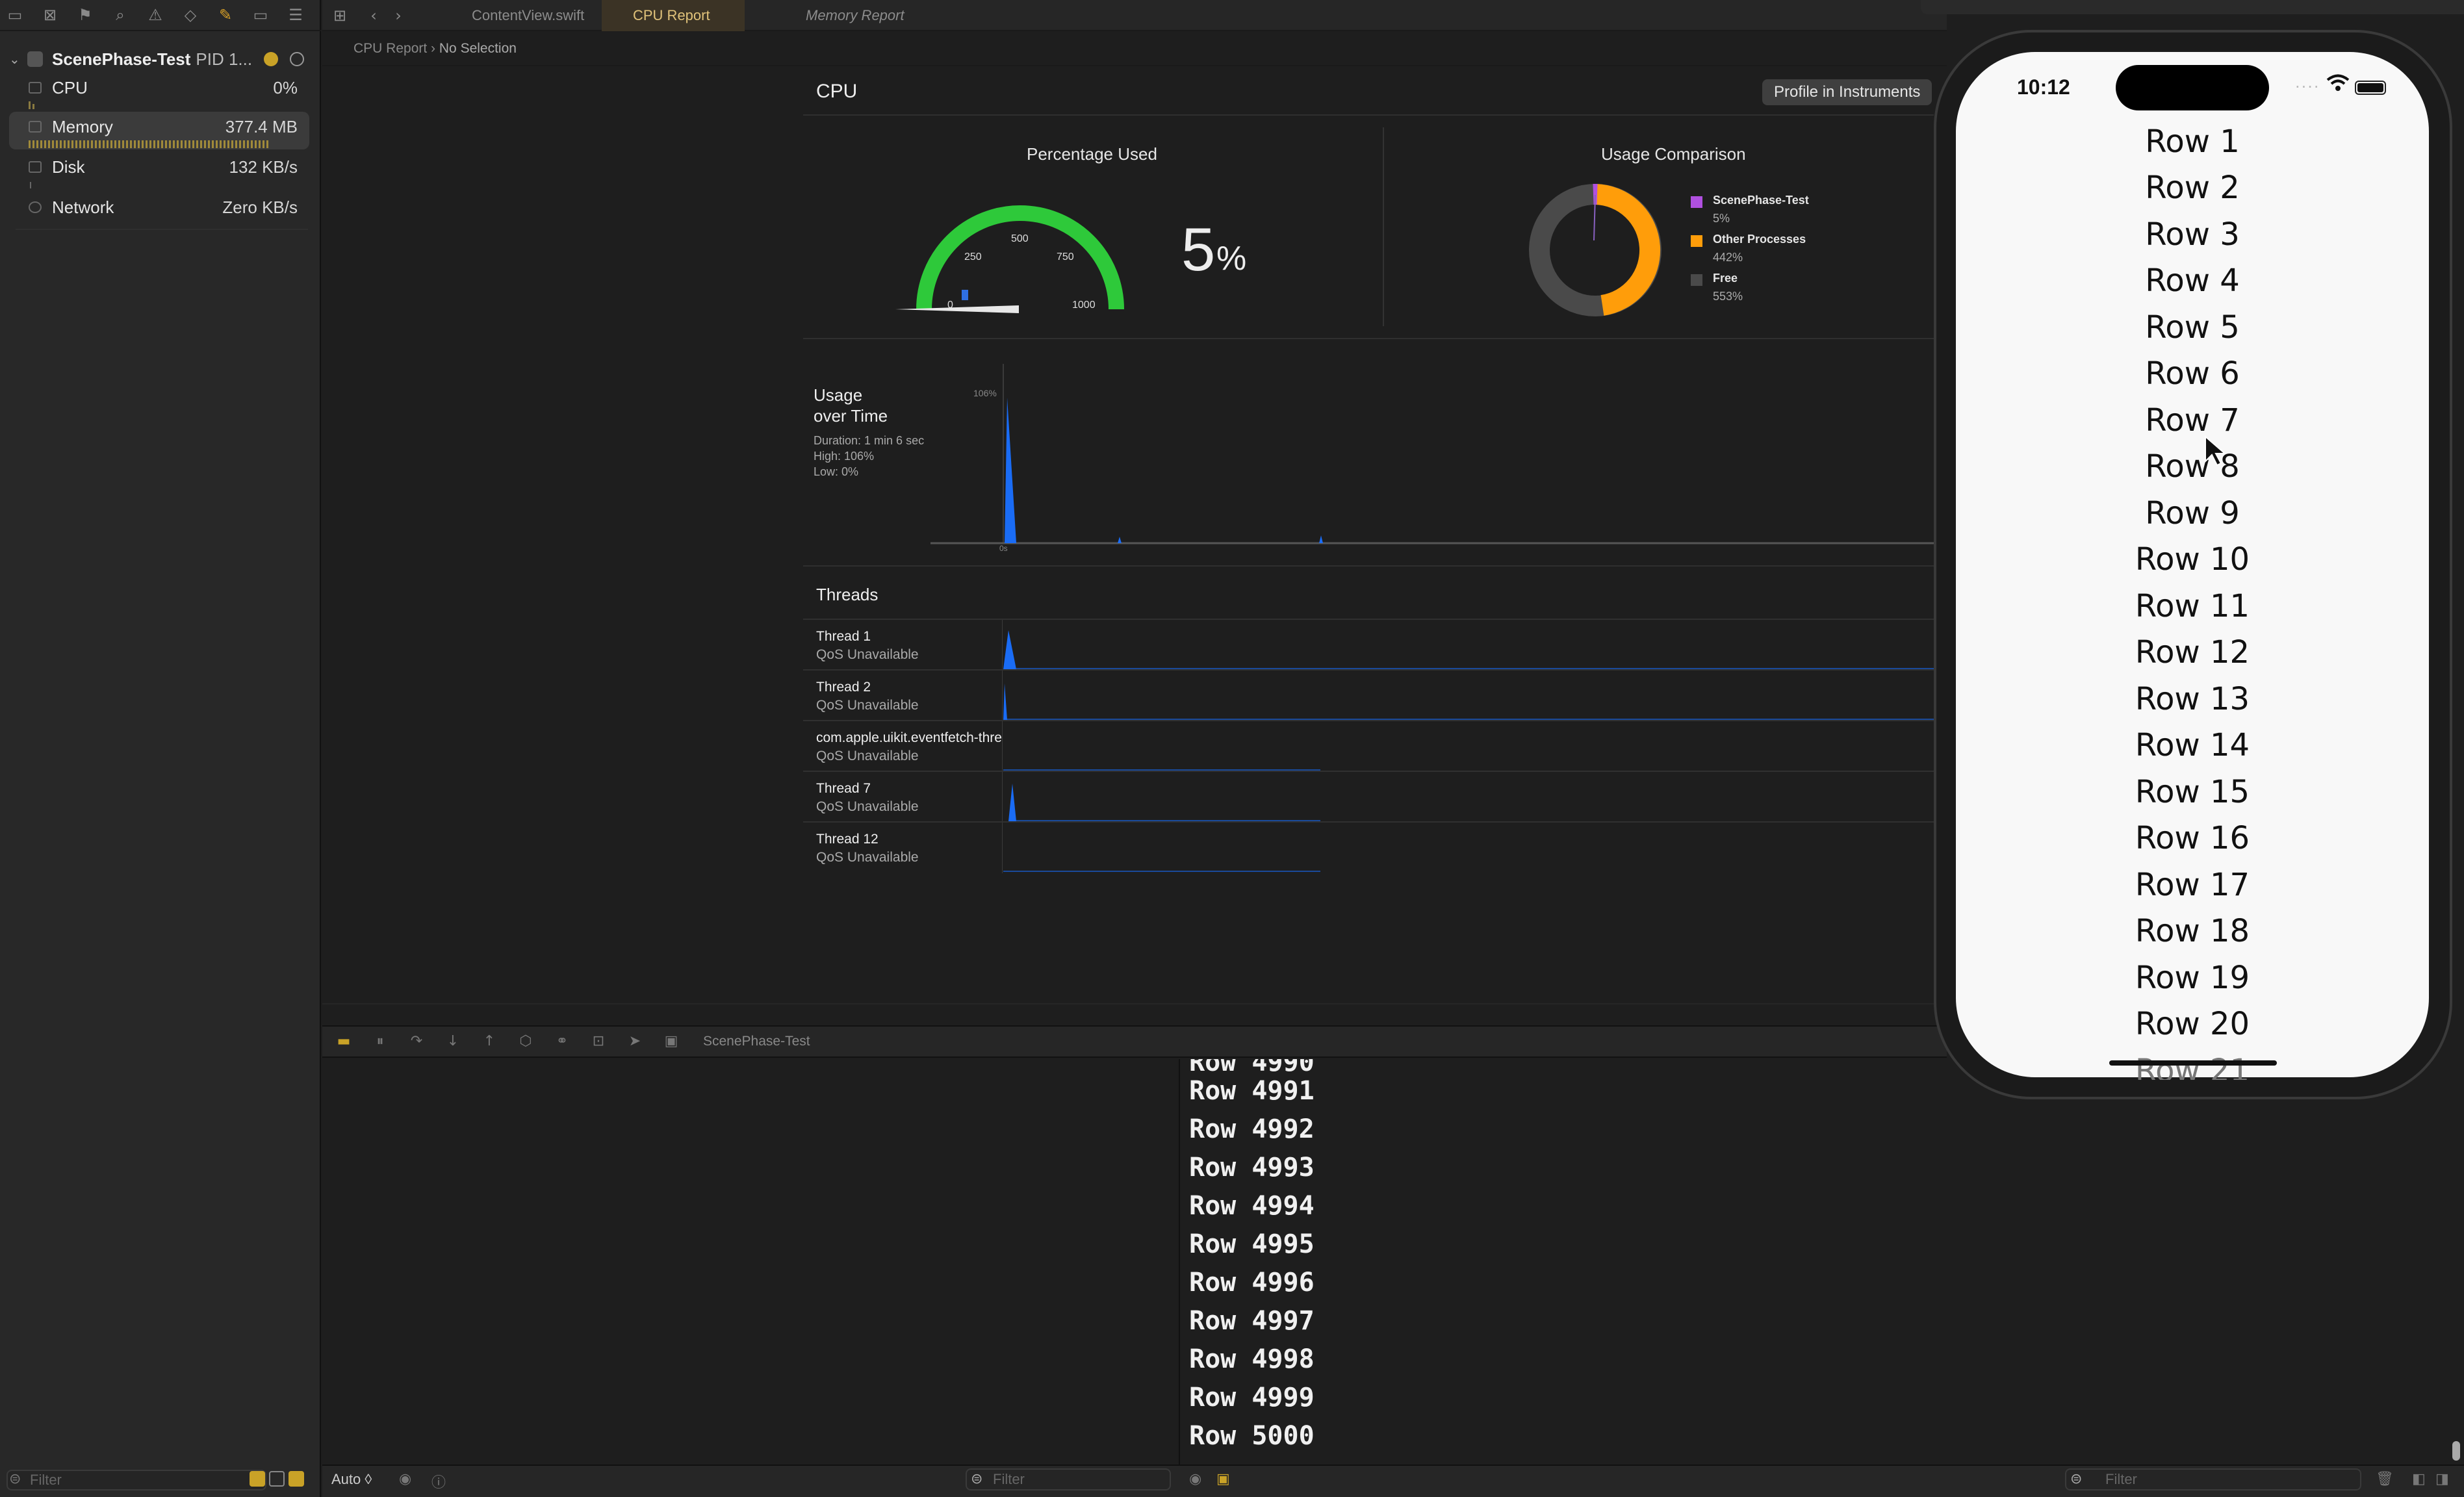 This screenshot has height=1497, width=2464. I want to click on breadcrumb-item: CPU Report, so click(390, 49).